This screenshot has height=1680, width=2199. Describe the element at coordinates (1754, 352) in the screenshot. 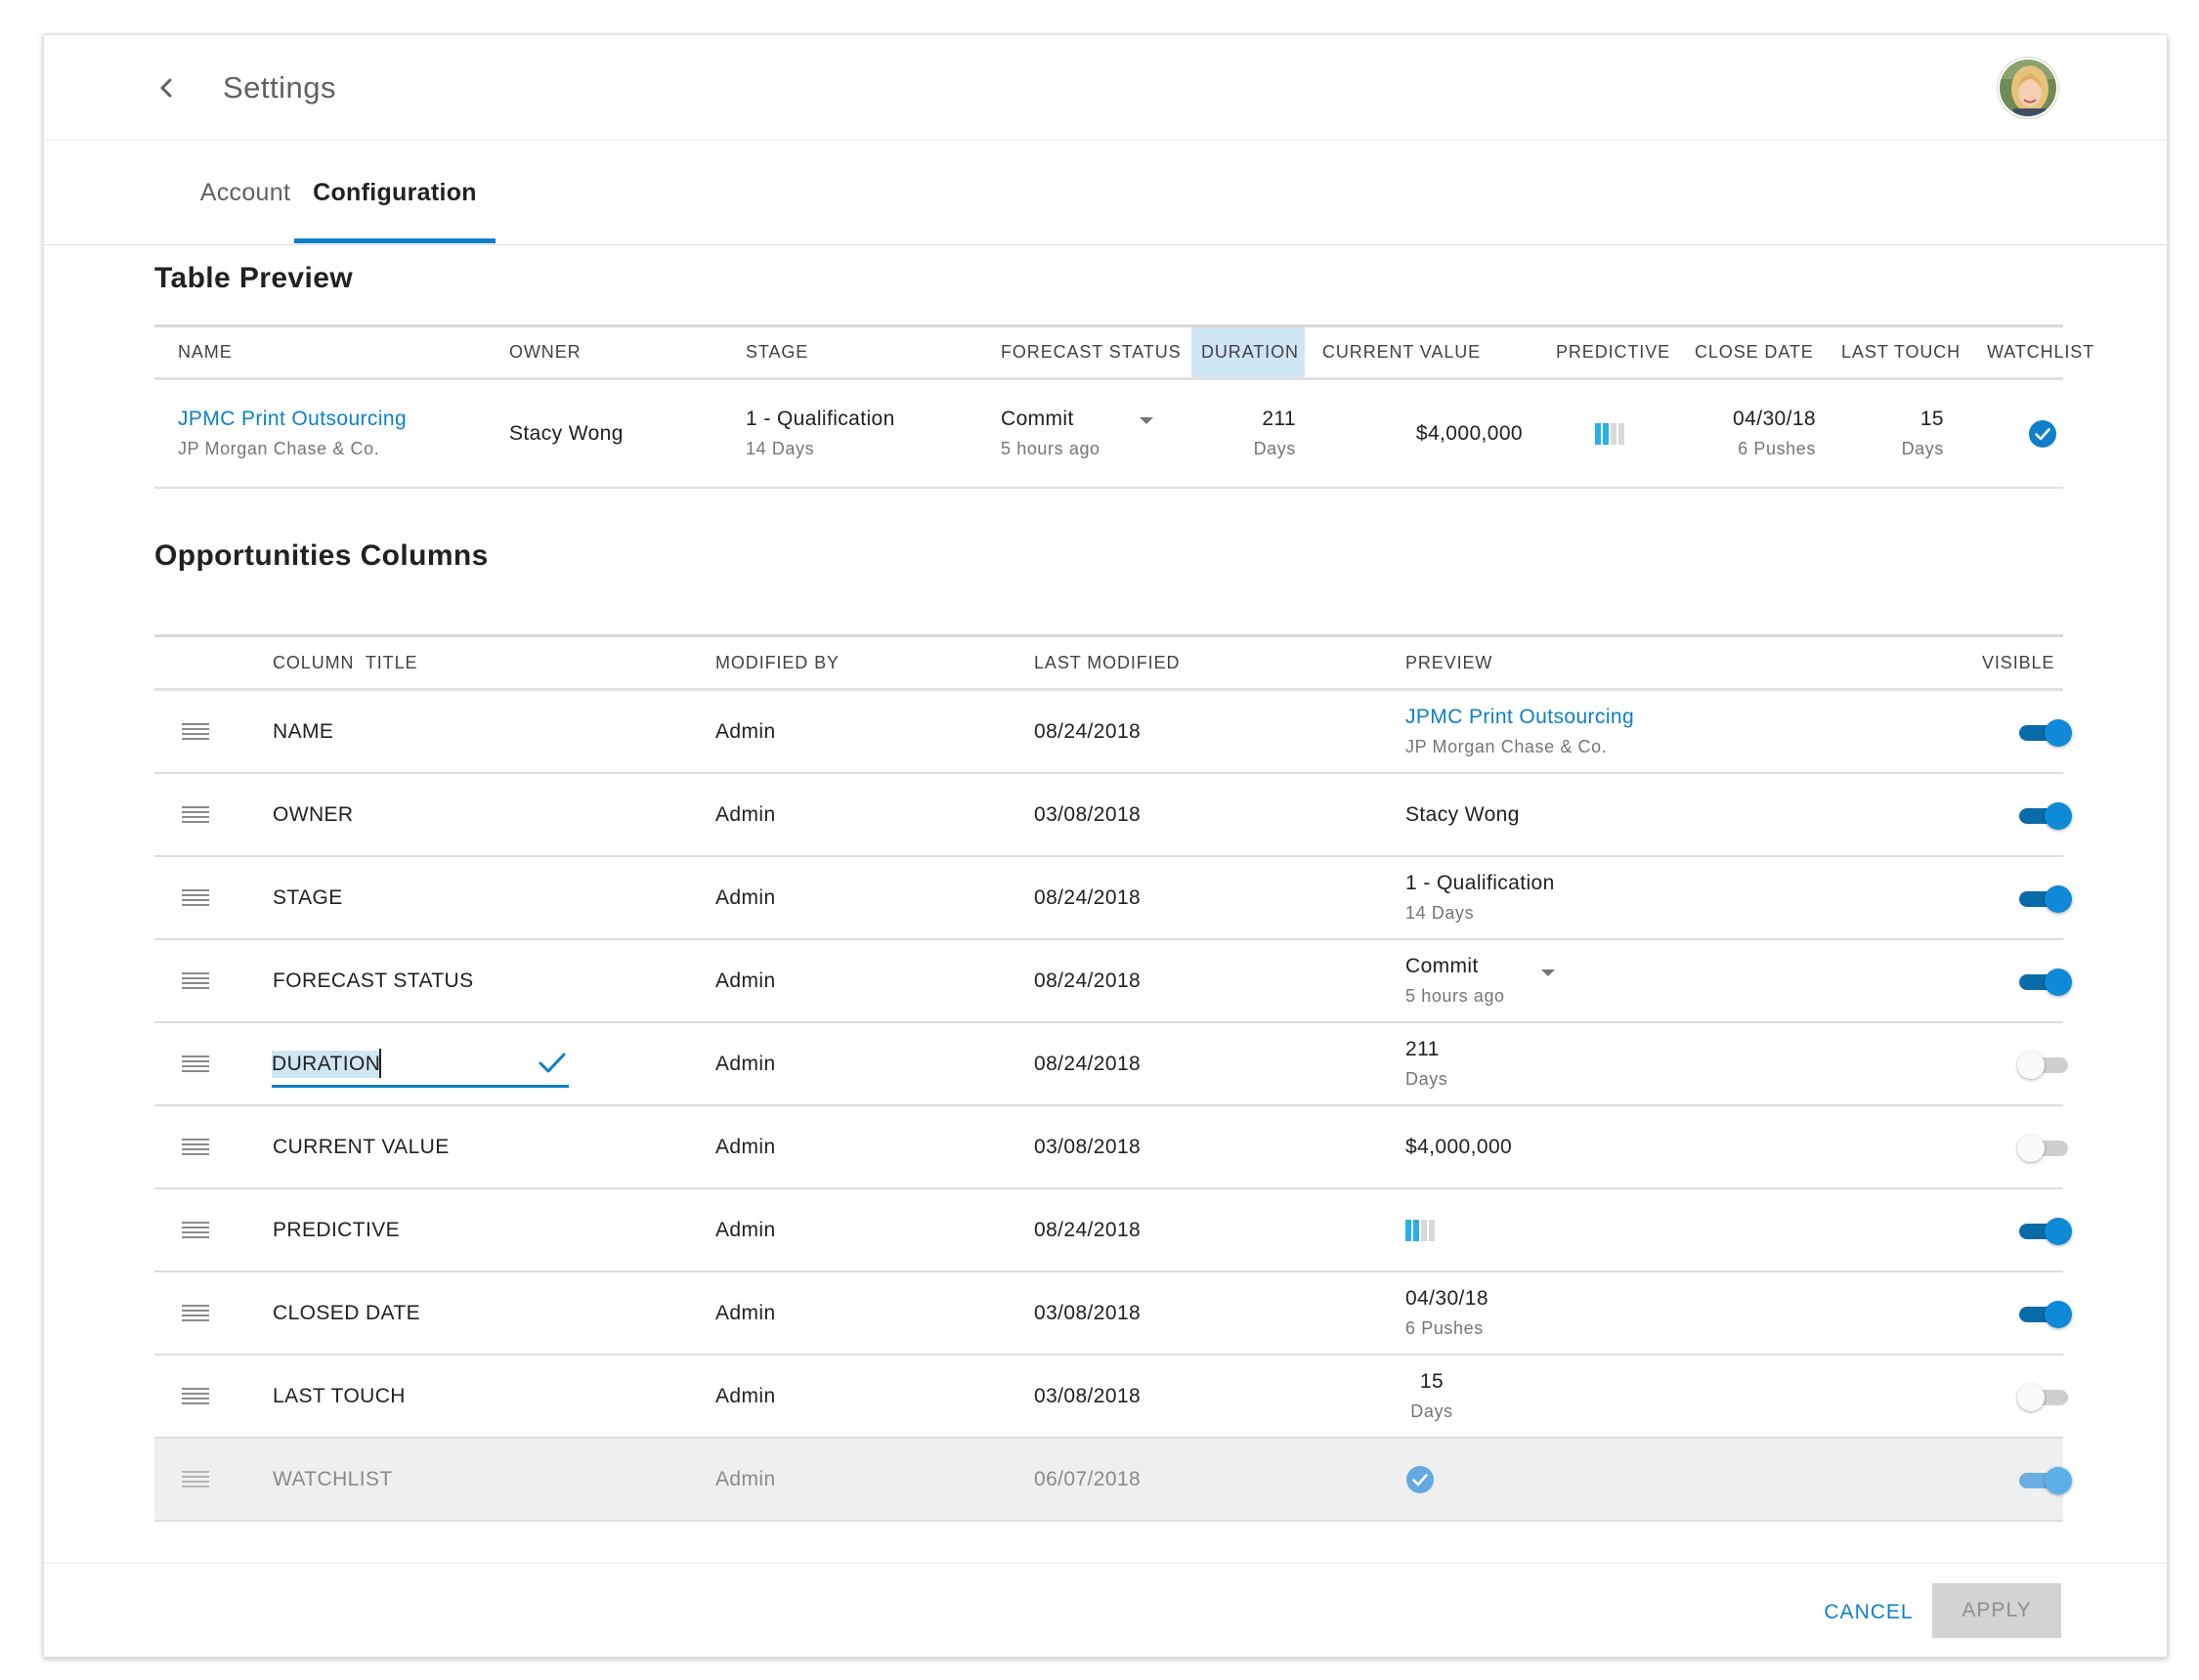

I see `preview-header-close-date: CLOSE DATE` at that location.